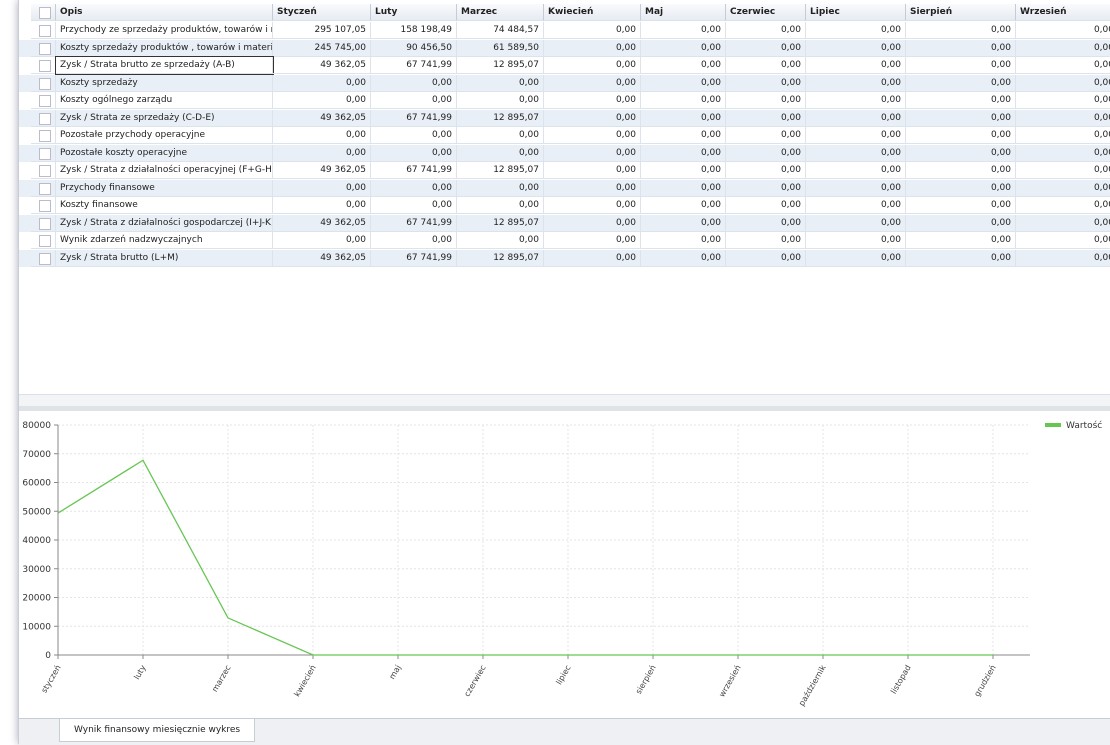 This screenshot has width=1110, height=745. What do you see at coordinates (36, 512) in the screenshot?
I see `y-tick-label: 50000` at bounding box center [36, 512].